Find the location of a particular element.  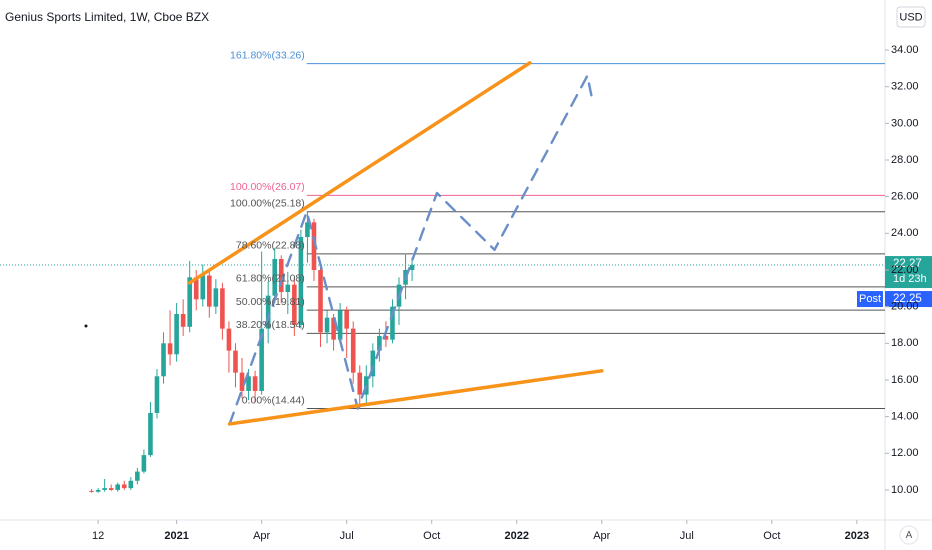

currency-label: USD is located at coordinates (910, 17).